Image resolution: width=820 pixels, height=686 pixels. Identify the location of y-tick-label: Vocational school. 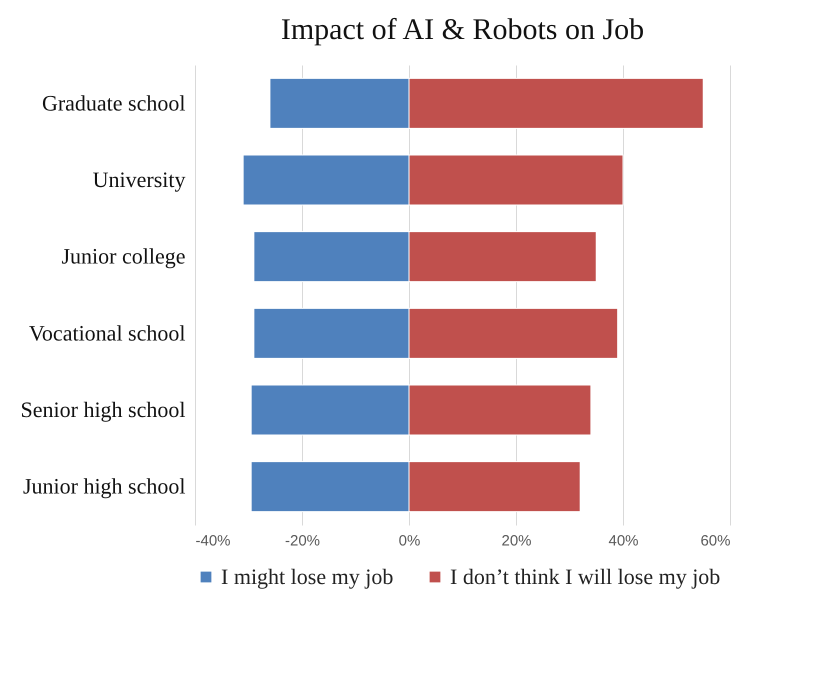
(107, 333).